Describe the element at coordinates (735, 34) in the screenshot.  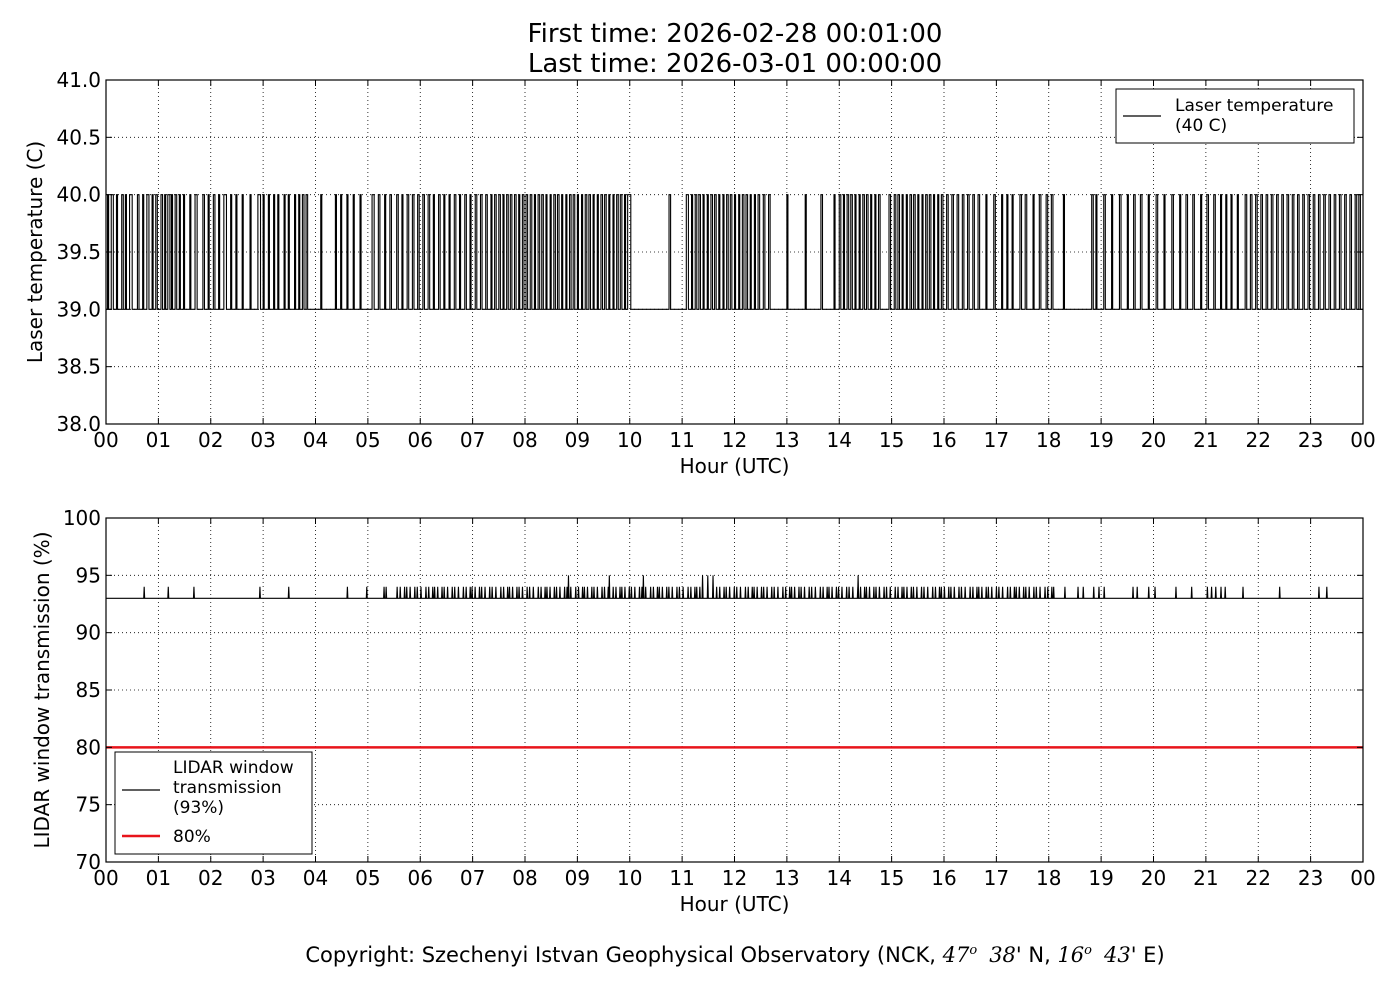
I see `first-time-title: First time: 2026-02-28 00:01:00` at that location.